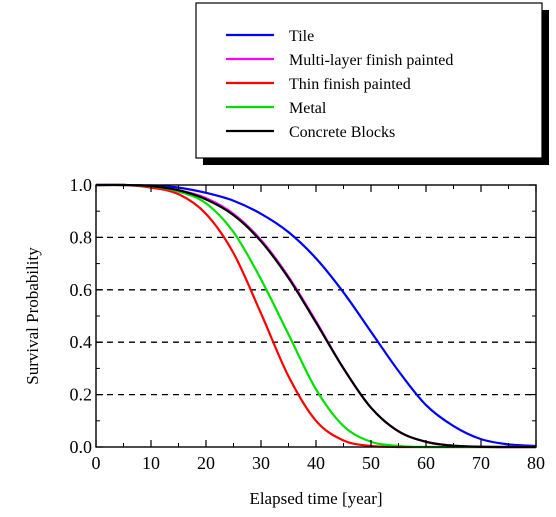 This screenshot has width=556, height=517. What do you see at coordinates (32, 316) in the screenshot?
I see `y-axis-title: Survival Probability` at bounding box center [32, 316].